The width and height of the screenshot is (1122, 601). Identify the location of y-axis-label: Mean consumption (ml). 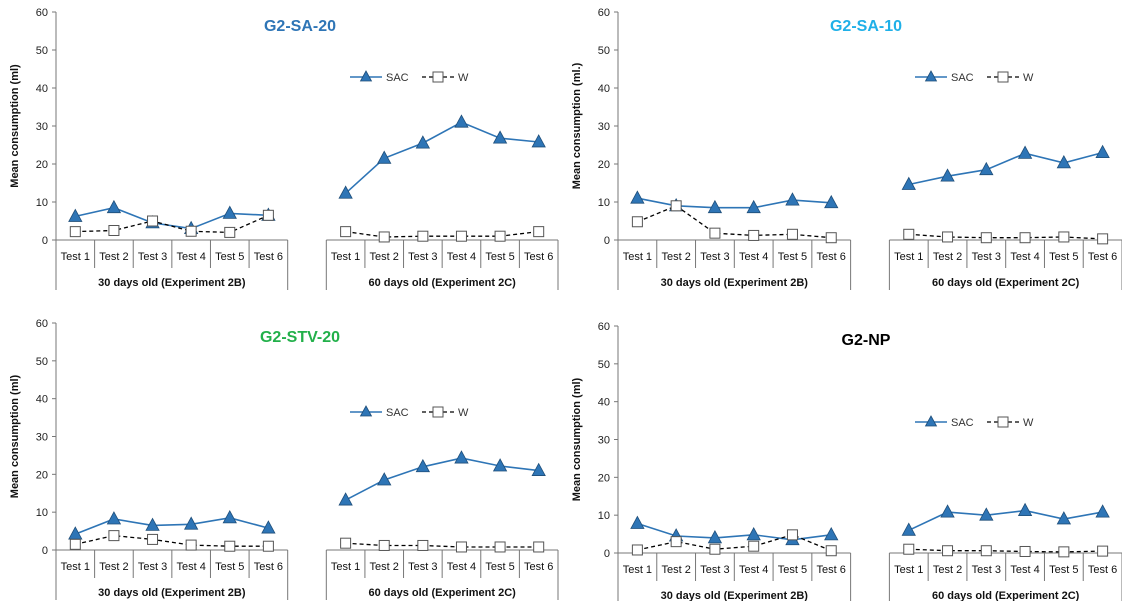
(15, 126).